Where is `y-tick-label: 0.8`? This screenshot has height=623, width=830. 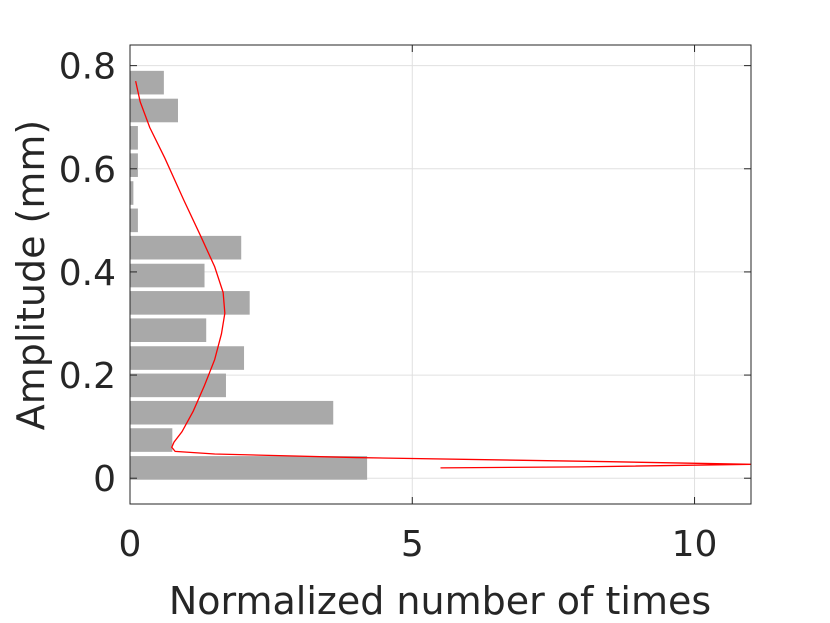
y-tick-label: 0.8 is located at coordinates (87, 67).